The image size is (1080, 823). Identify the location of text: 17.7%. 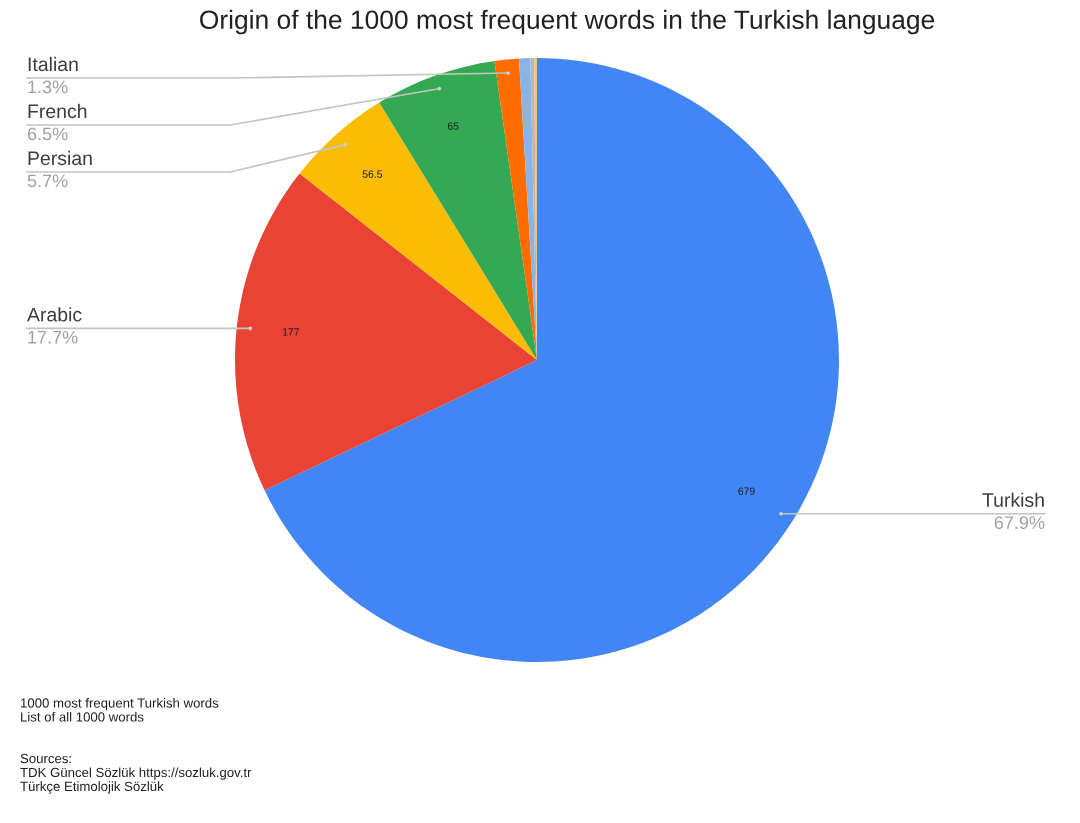
(53, 337).